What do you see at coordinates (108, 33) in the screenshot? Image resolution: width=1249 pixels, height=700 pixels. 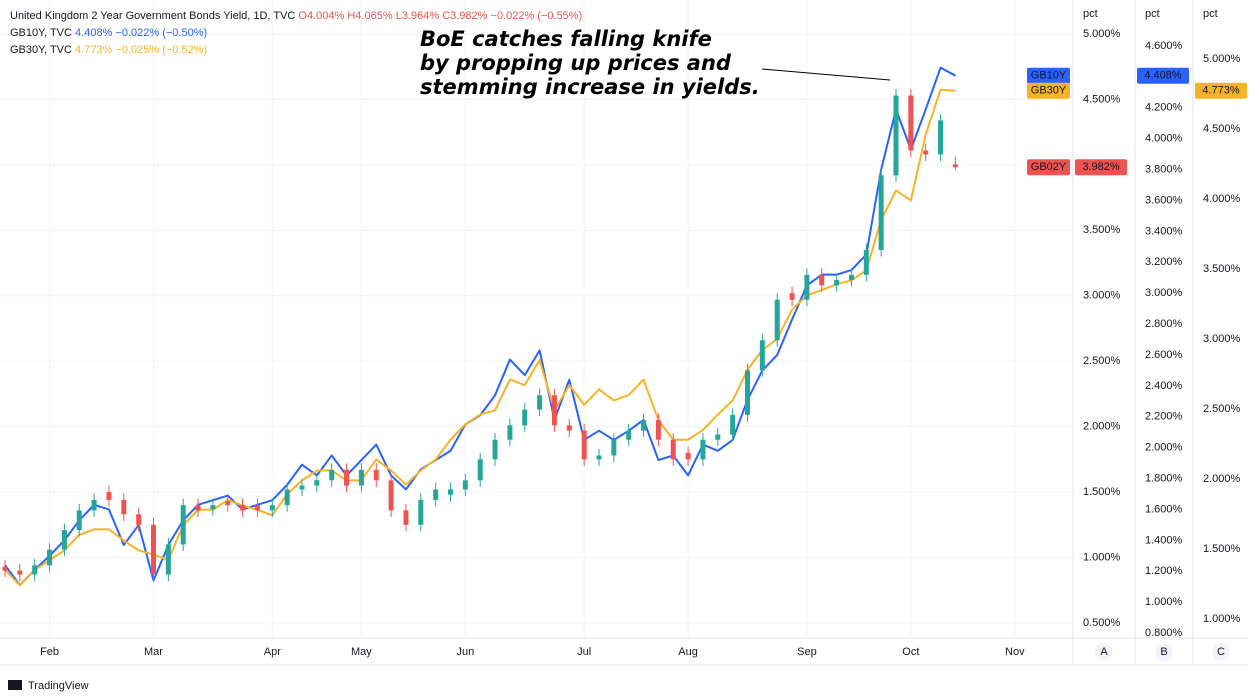 I see `legend-line: GB10Y, TVC 4.408% −0.022% (−0.50%)` at bounding box center [108, 33].